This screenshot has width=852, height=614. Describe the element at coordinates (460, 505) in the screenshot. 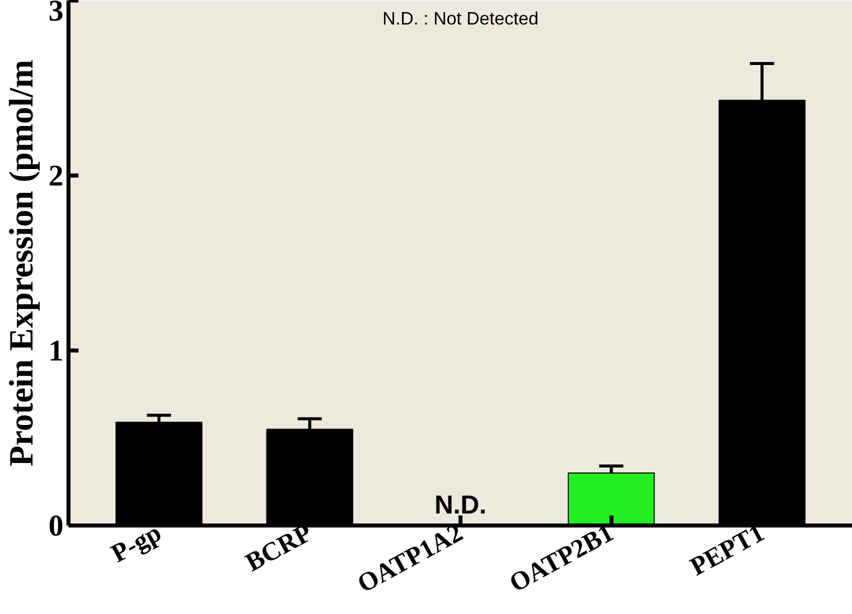

I see `annotation: N.D.` at that location.